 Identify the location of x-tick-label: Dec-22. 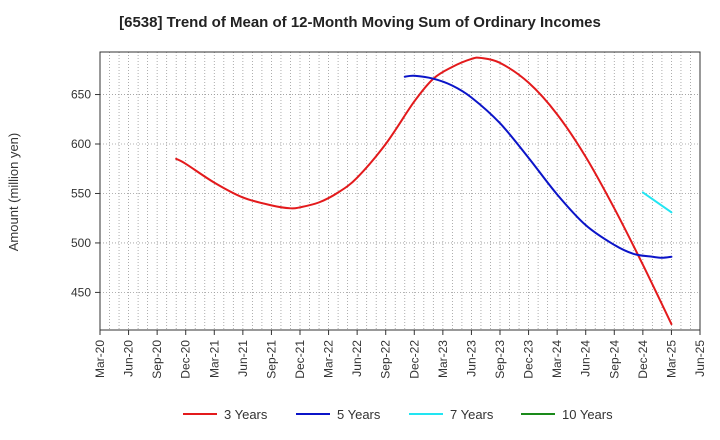
(414, 359).